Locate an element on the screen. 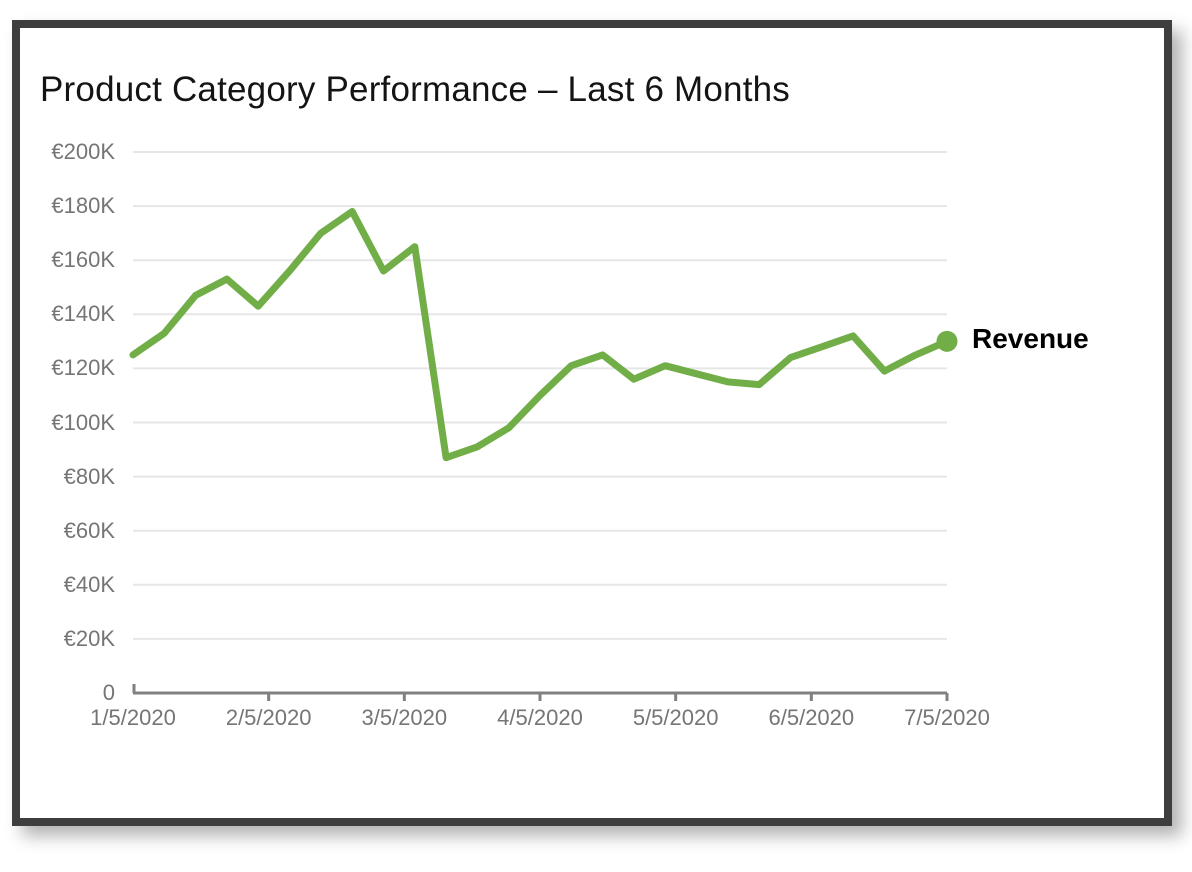 The image size is (1192, 872). series-legend-revenue: Revenue is located at coordinates (1030, 339).